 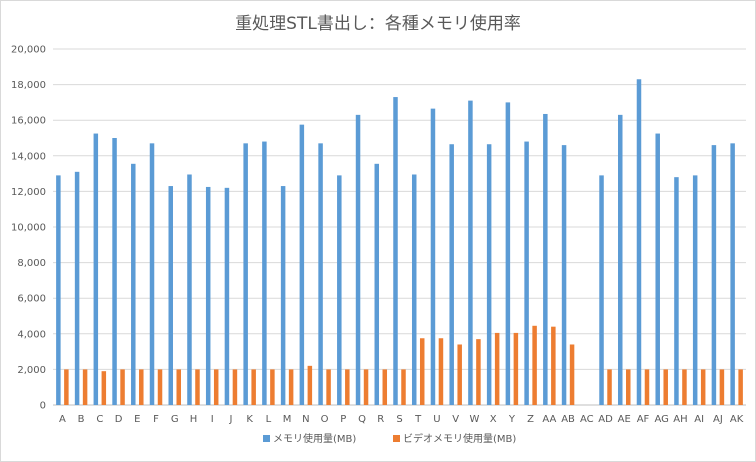 I want to click on x-tick-label: S, so click(x=399, y=419).